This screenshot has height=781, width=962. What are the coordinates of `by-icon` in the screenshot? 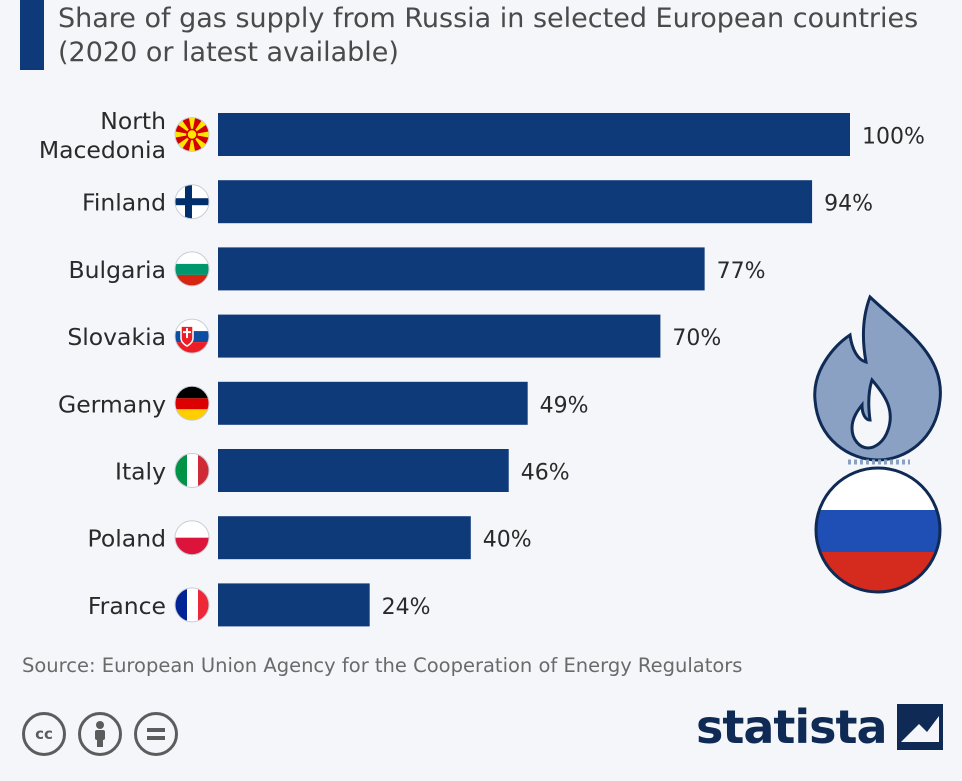 It's located at (100, 734).